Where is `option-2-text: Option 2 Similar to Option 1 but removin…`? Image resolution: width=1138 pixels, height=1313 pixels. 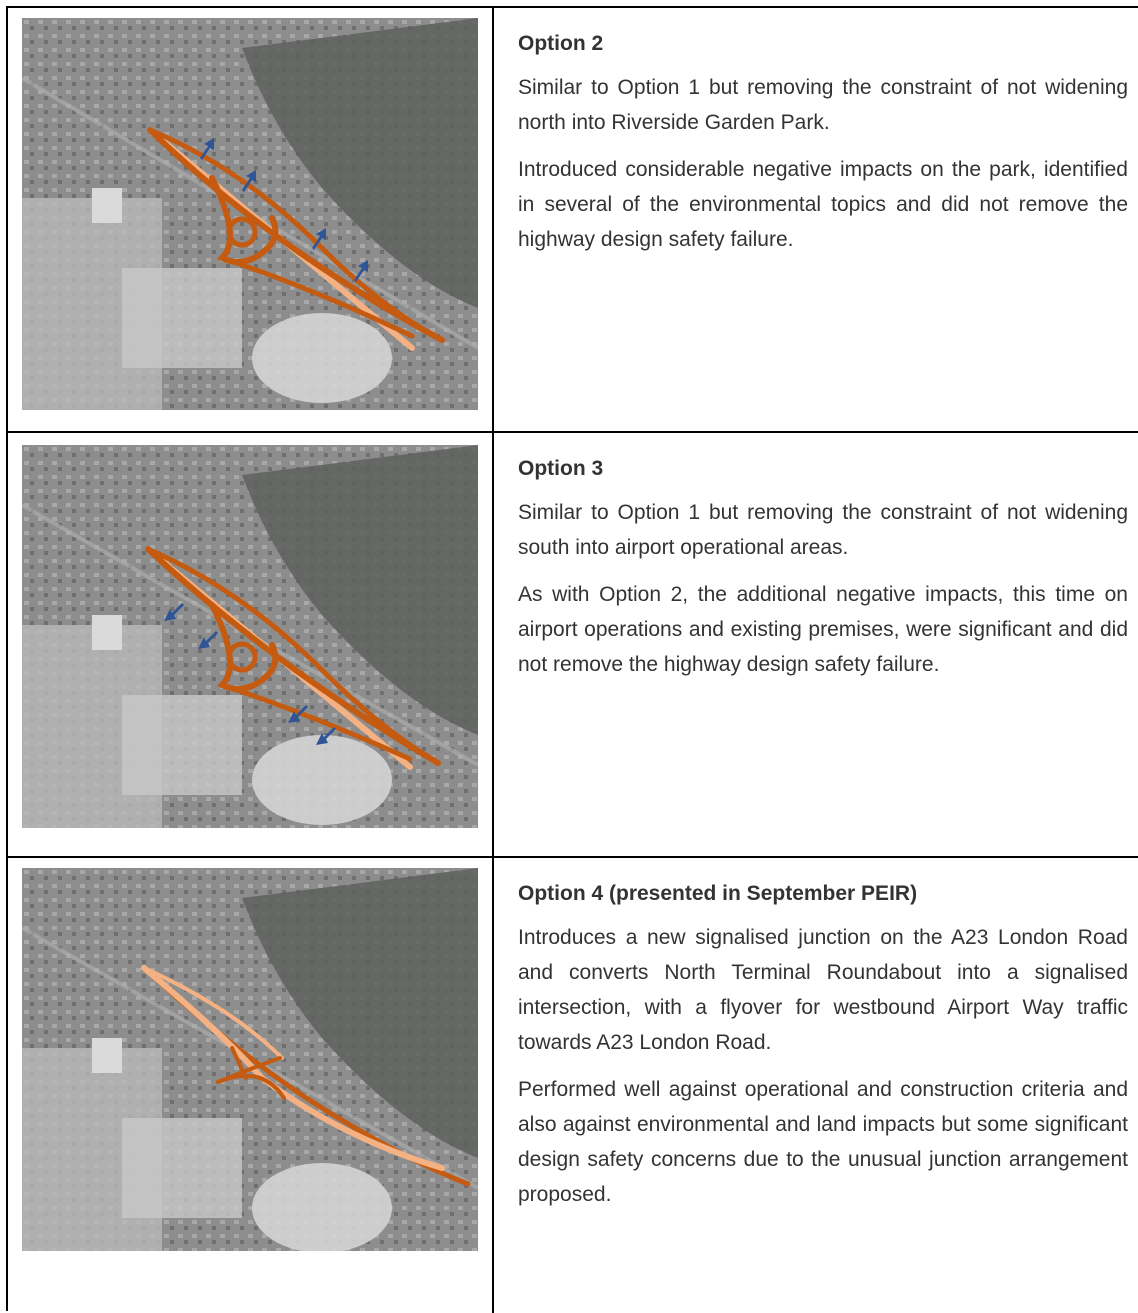
option-2-text: Option 2 Similar to Option 1 but removin… is located at coordinates (823, 149).